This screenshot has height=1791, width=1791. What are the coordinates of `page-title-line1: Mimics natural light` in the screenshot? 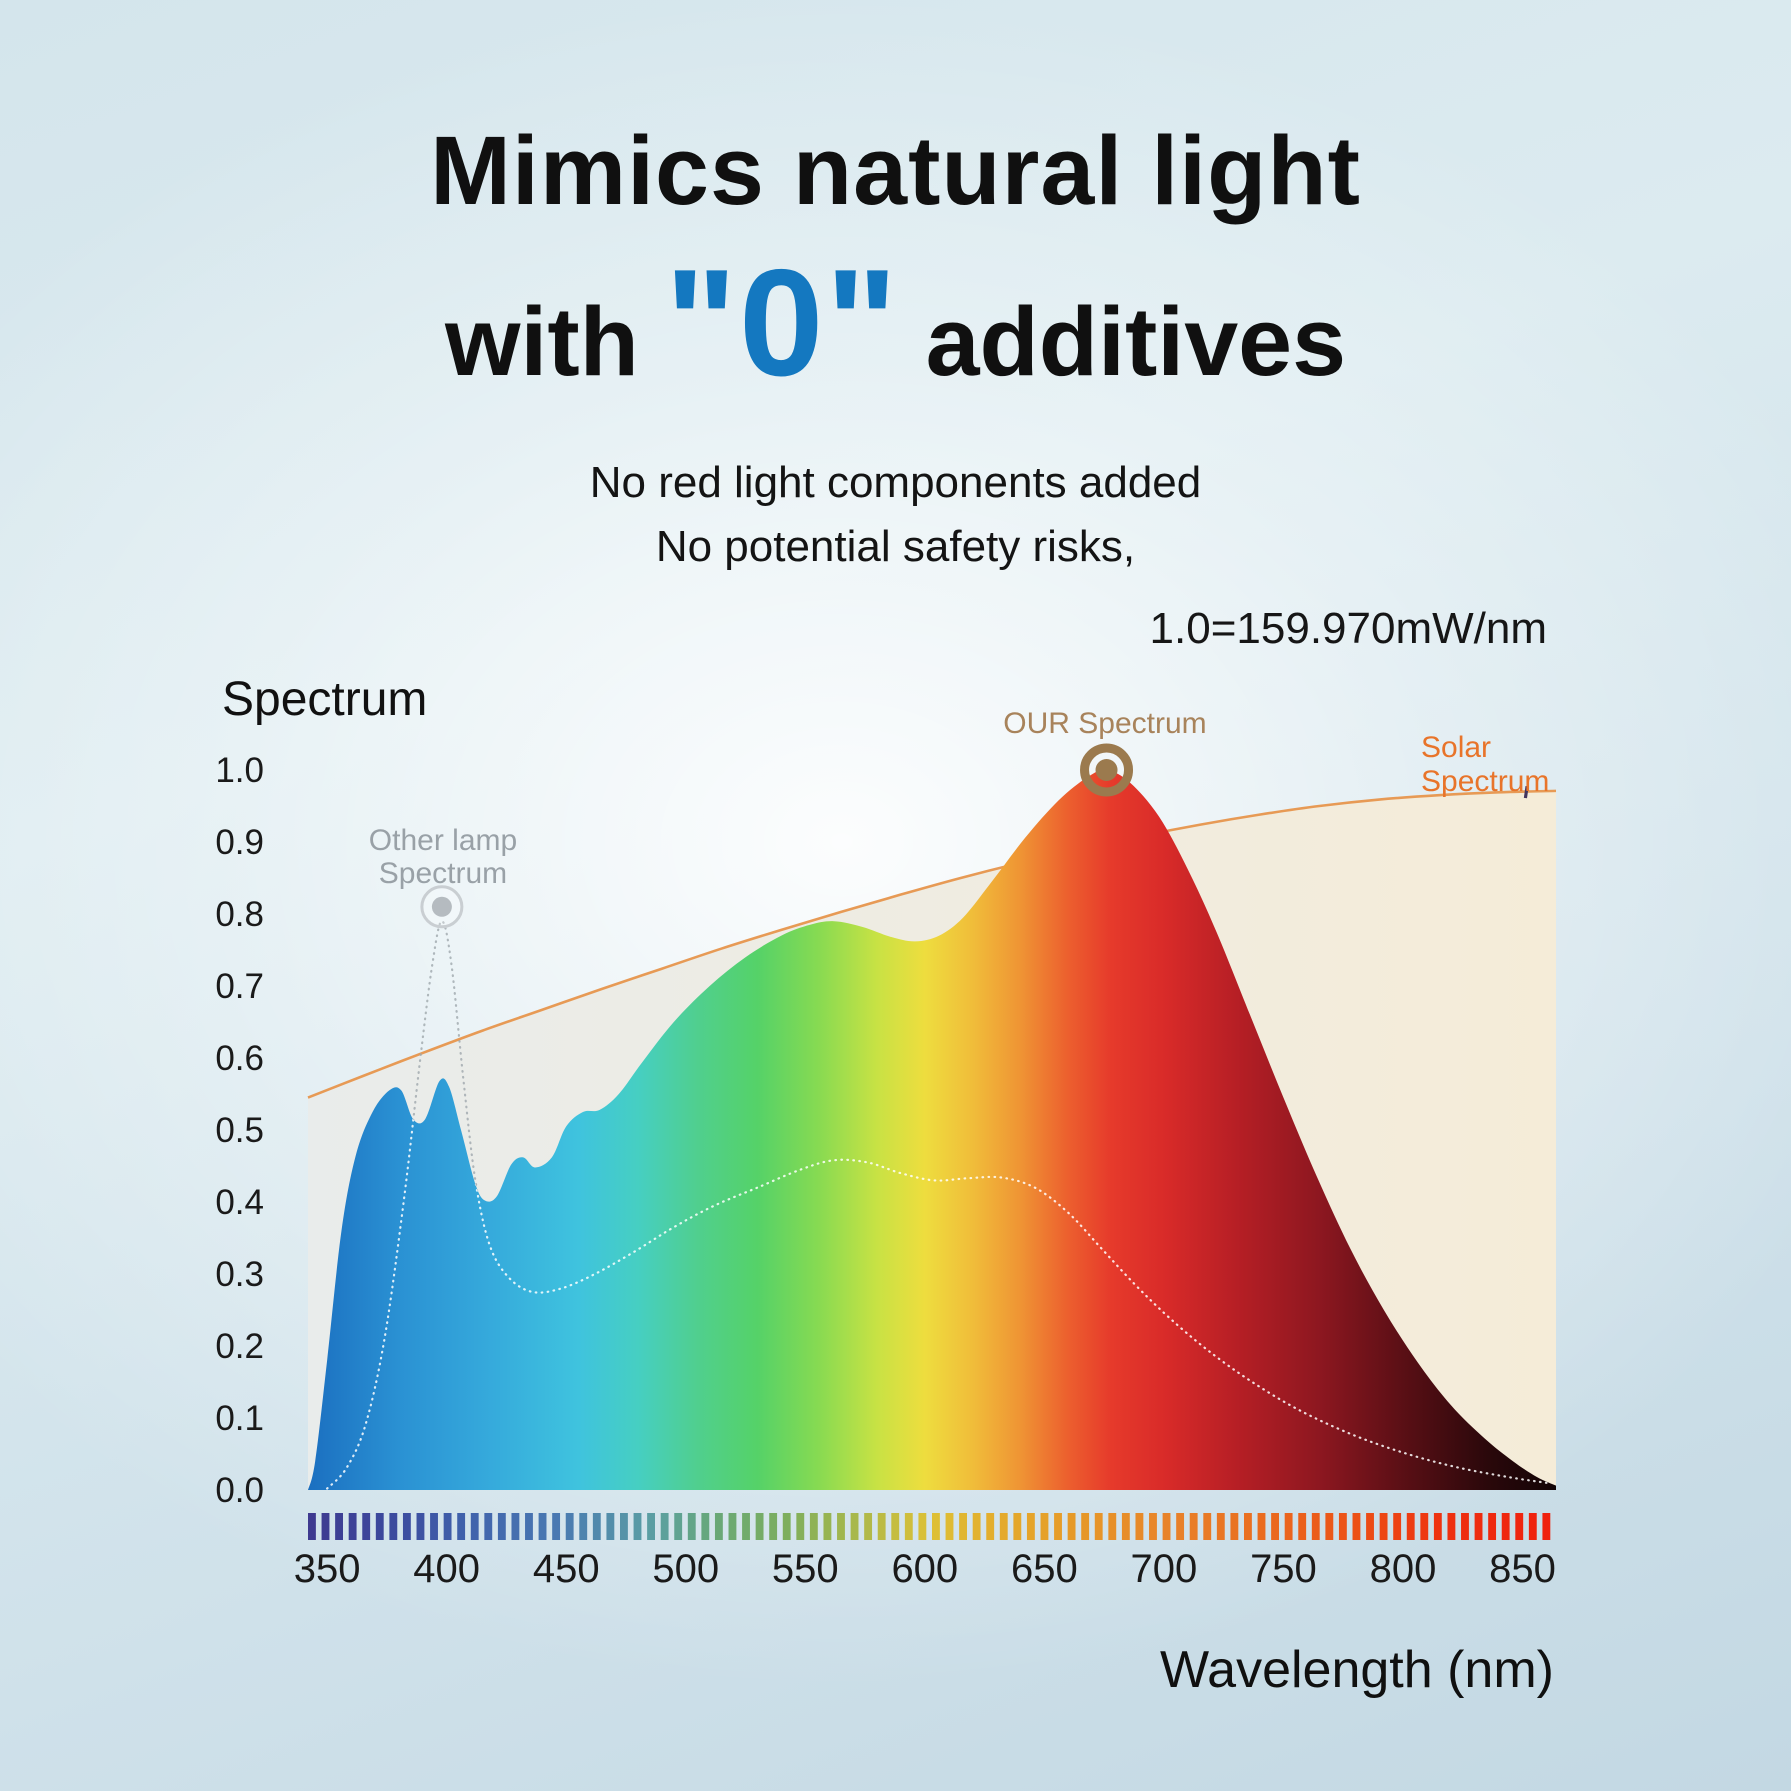 It's located at (895, 170).